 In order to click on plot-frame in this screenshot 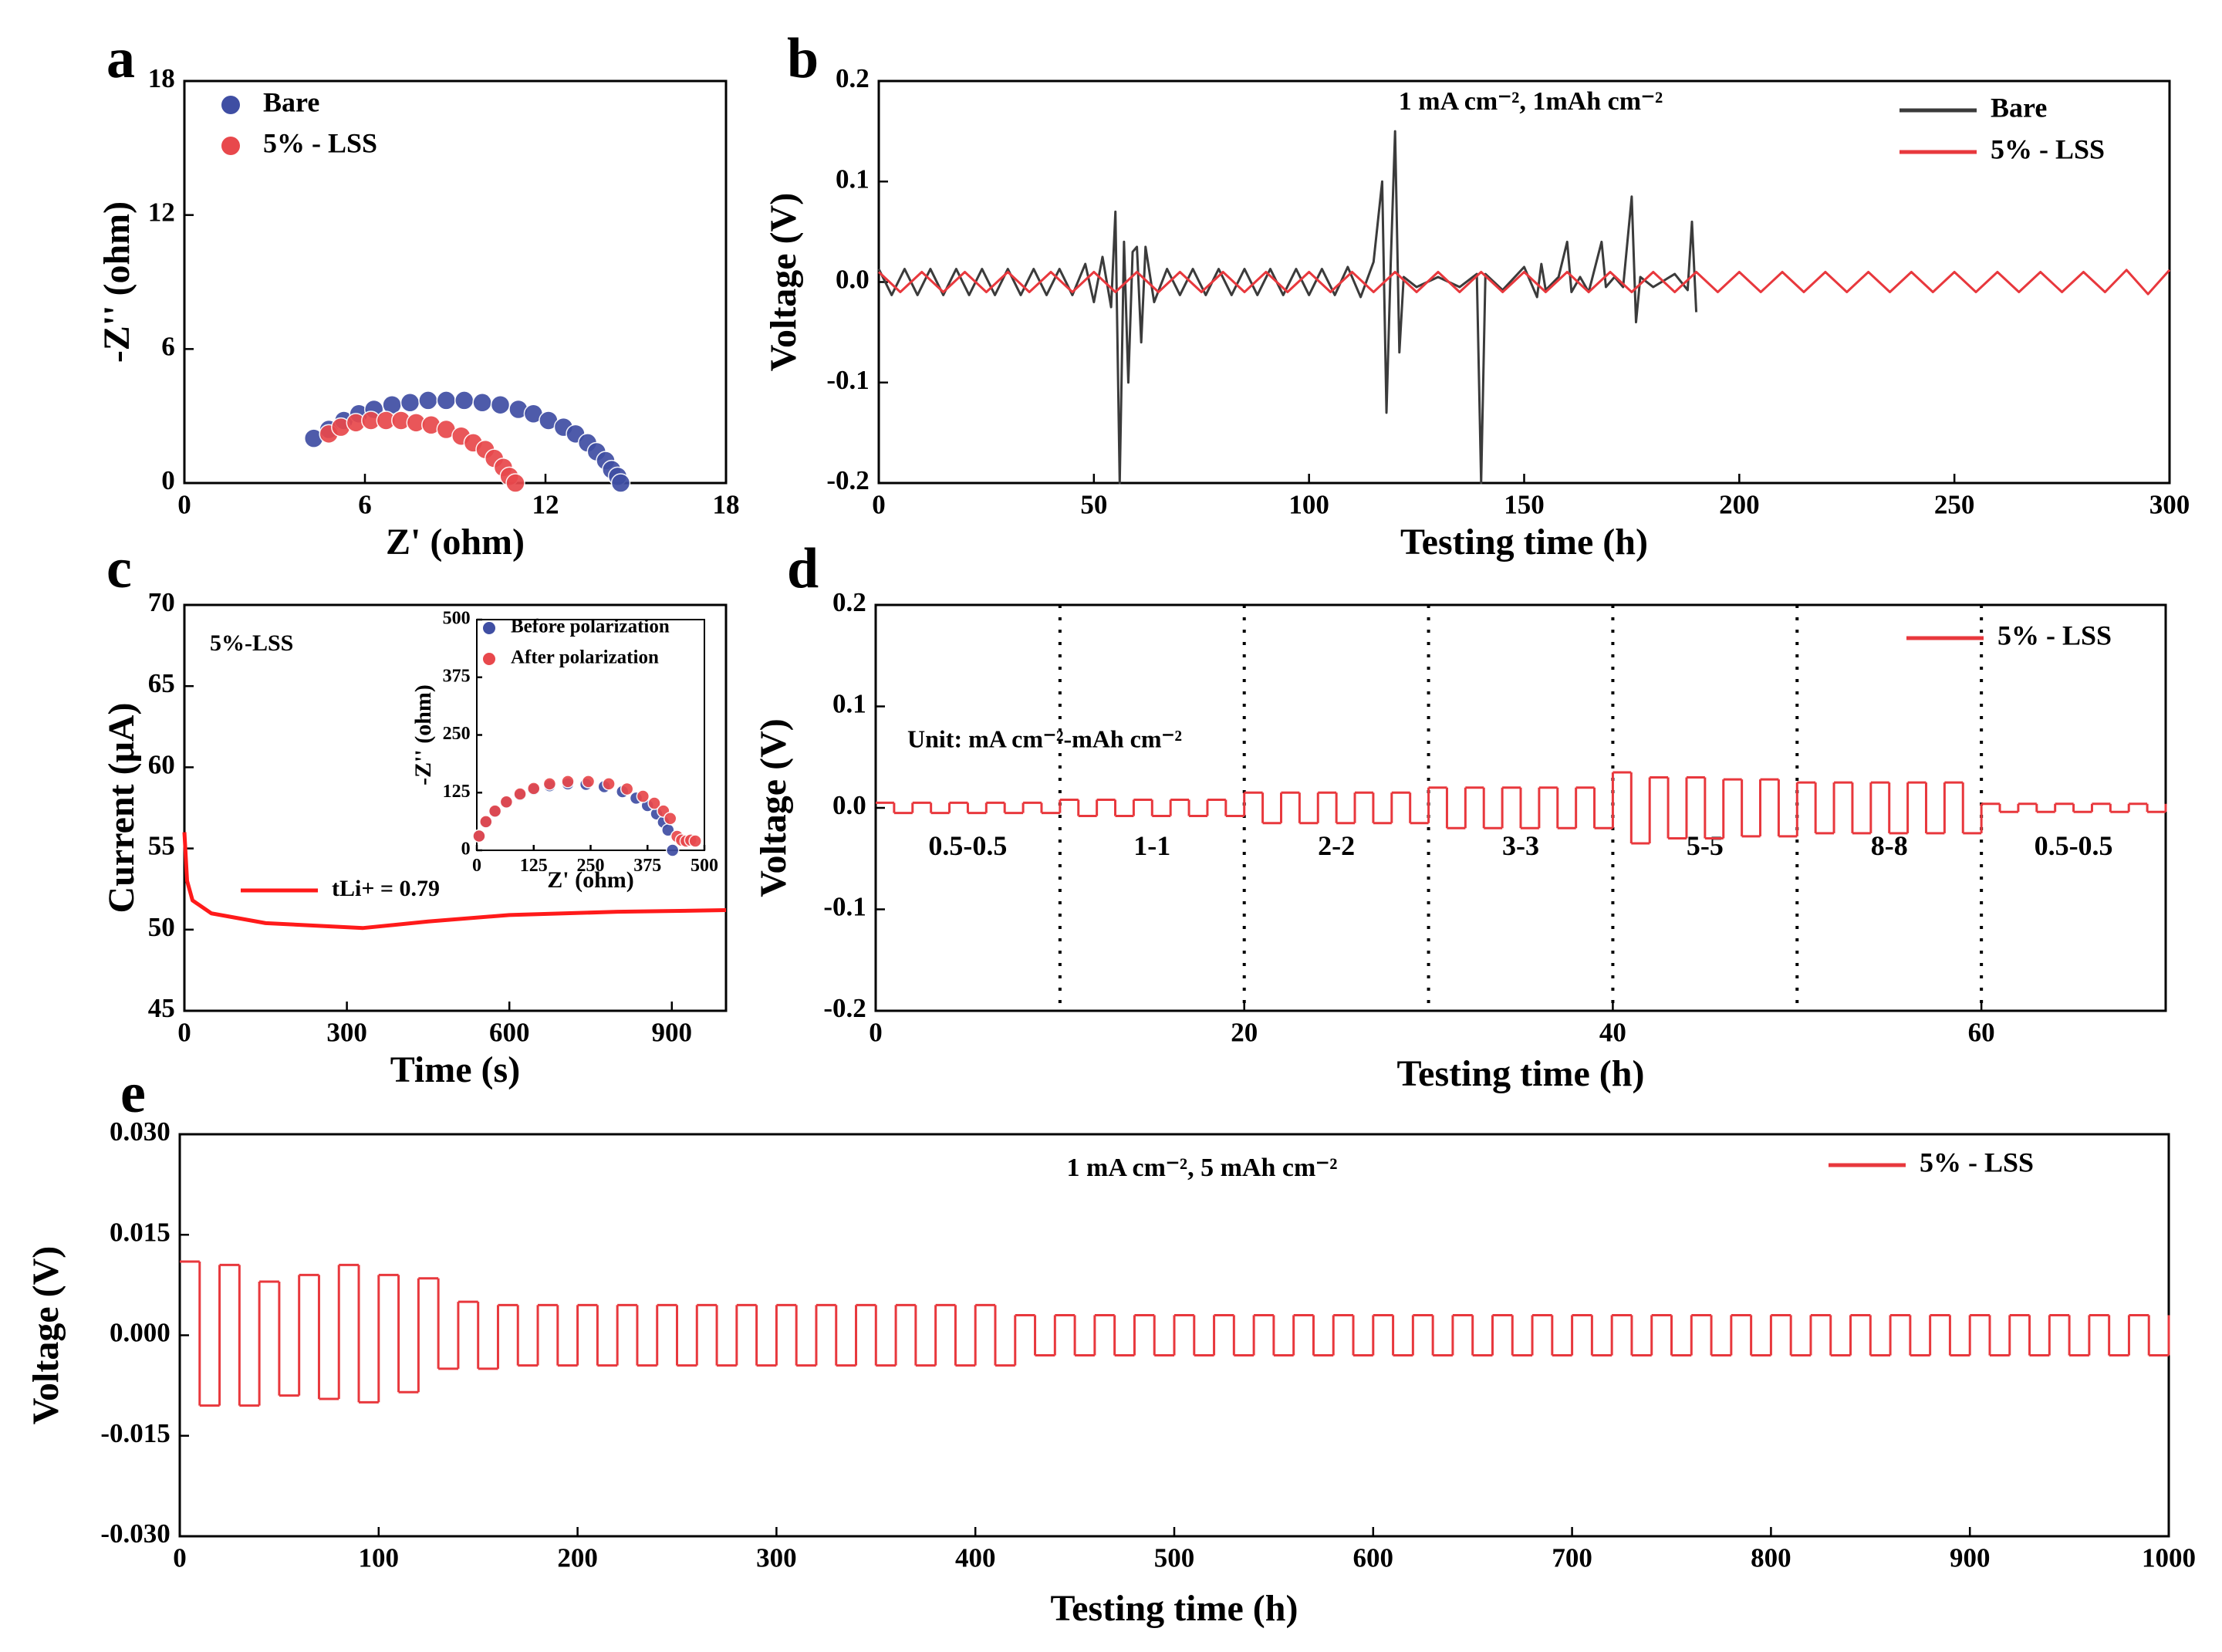, I will do `click(455, 808)`.